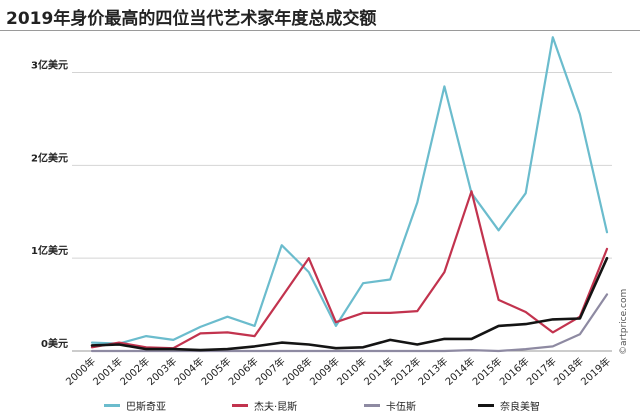  What do you see at coordinates (191, 19) in the screenshot?
I see `chart-title: 2019年身价最高的四位当代艺术家年度总成交额` at bounding box center [191, 19].